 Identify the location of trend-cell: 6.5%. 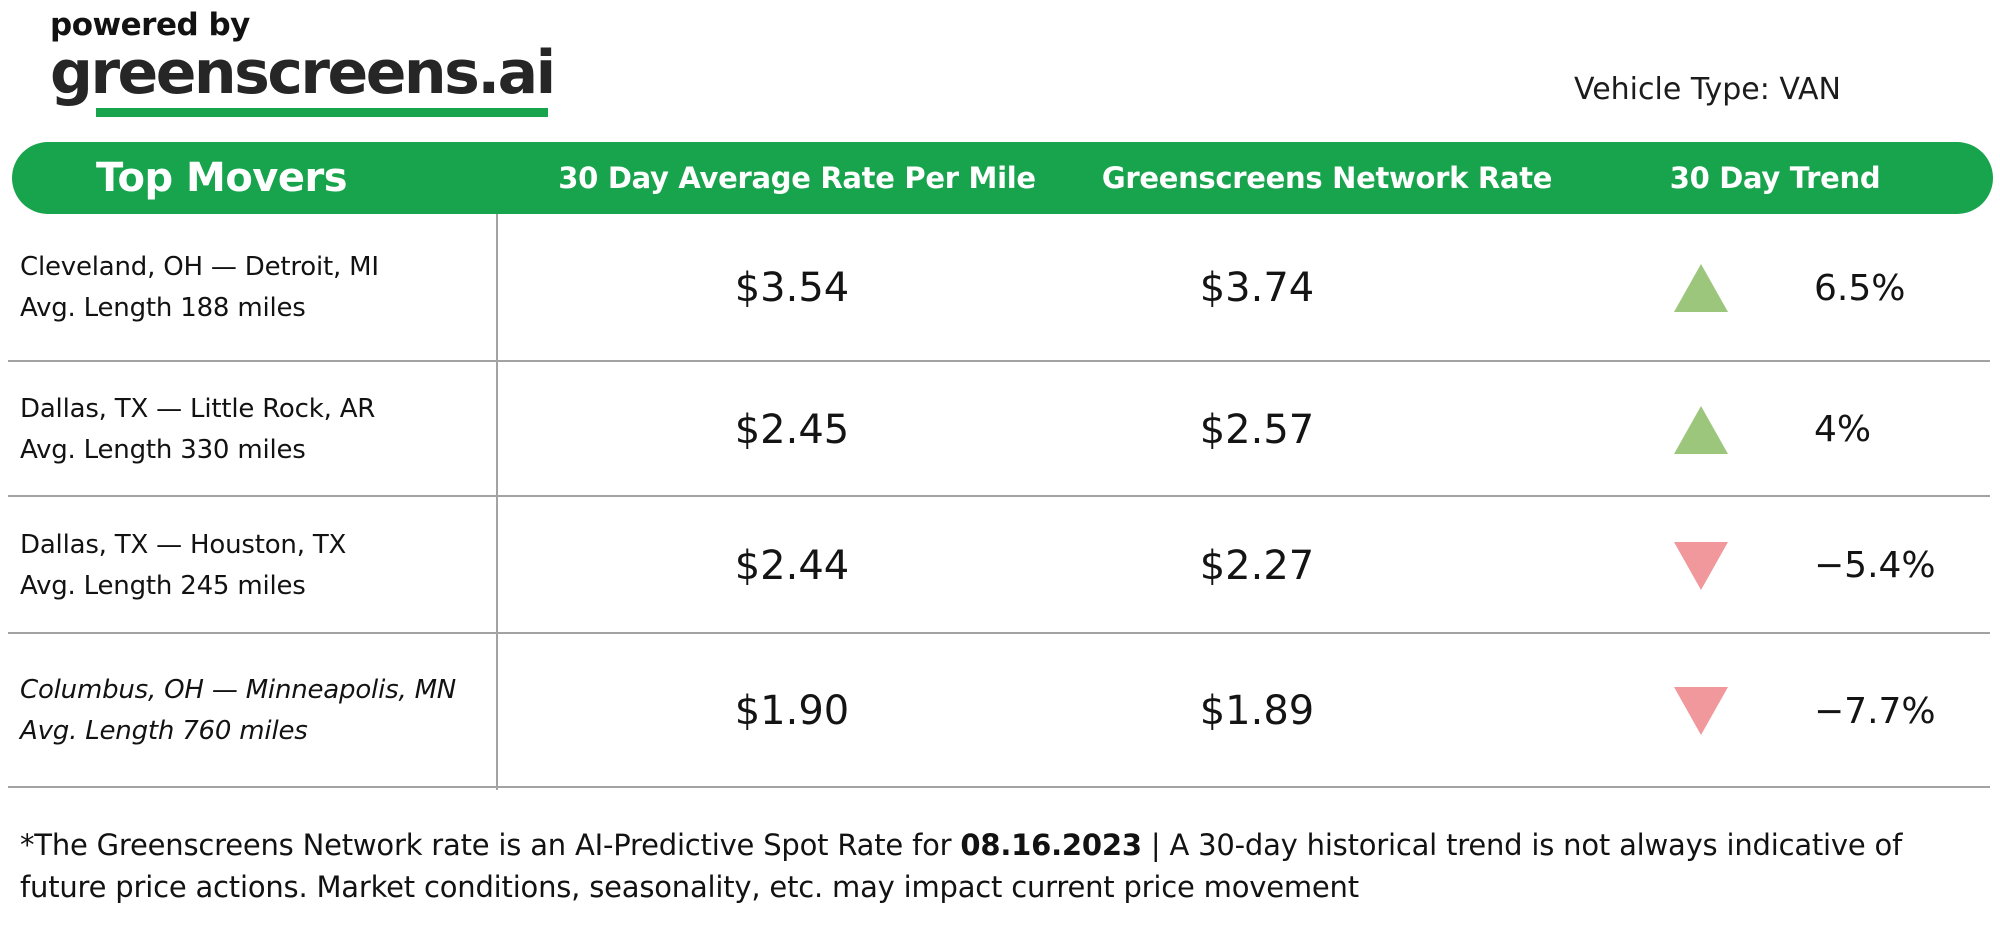
(1713, 288).